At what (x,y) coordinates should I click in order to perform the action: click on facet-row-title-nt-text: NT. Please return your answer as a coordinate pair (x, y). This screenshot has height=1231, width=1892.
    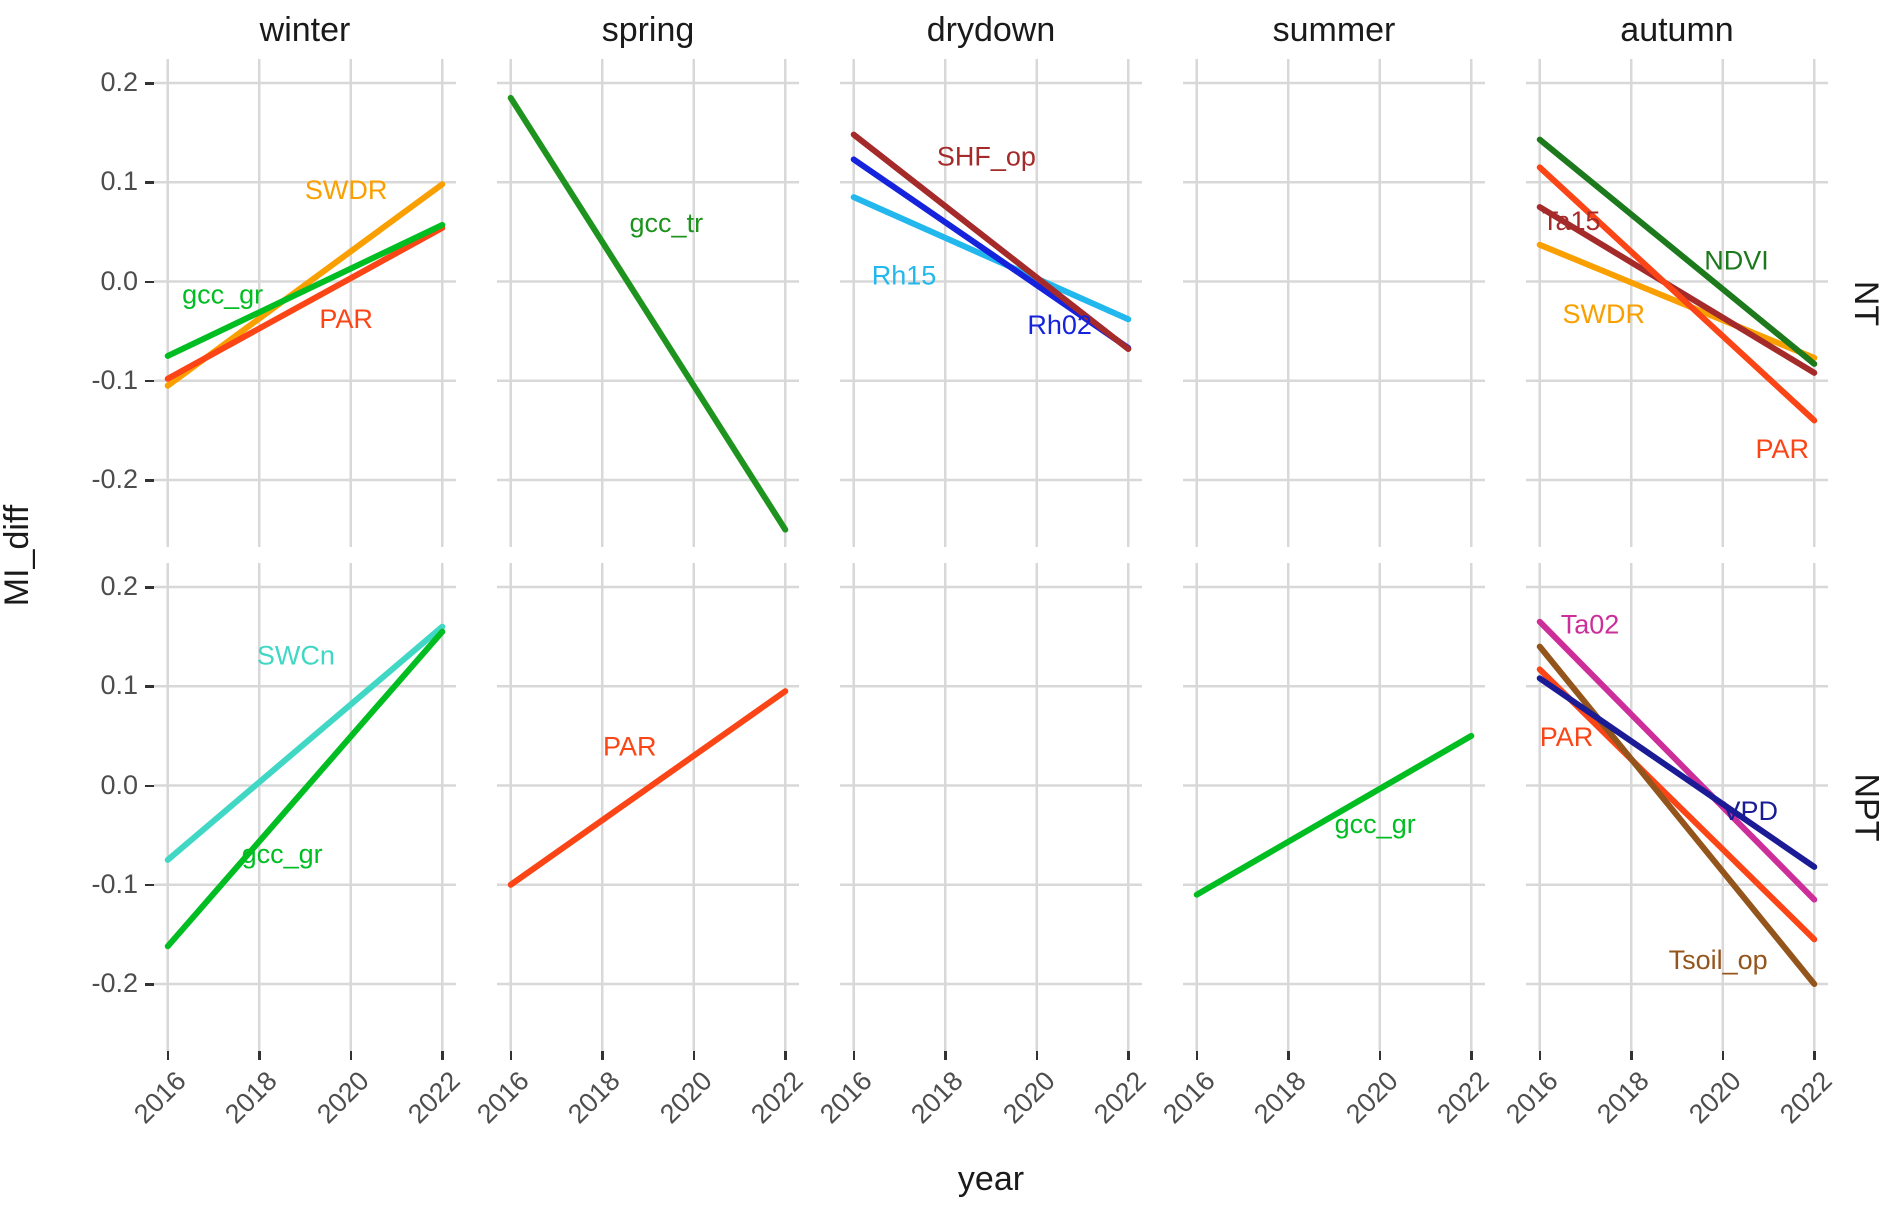
    Looking at the image, I should click on (1866, 303).